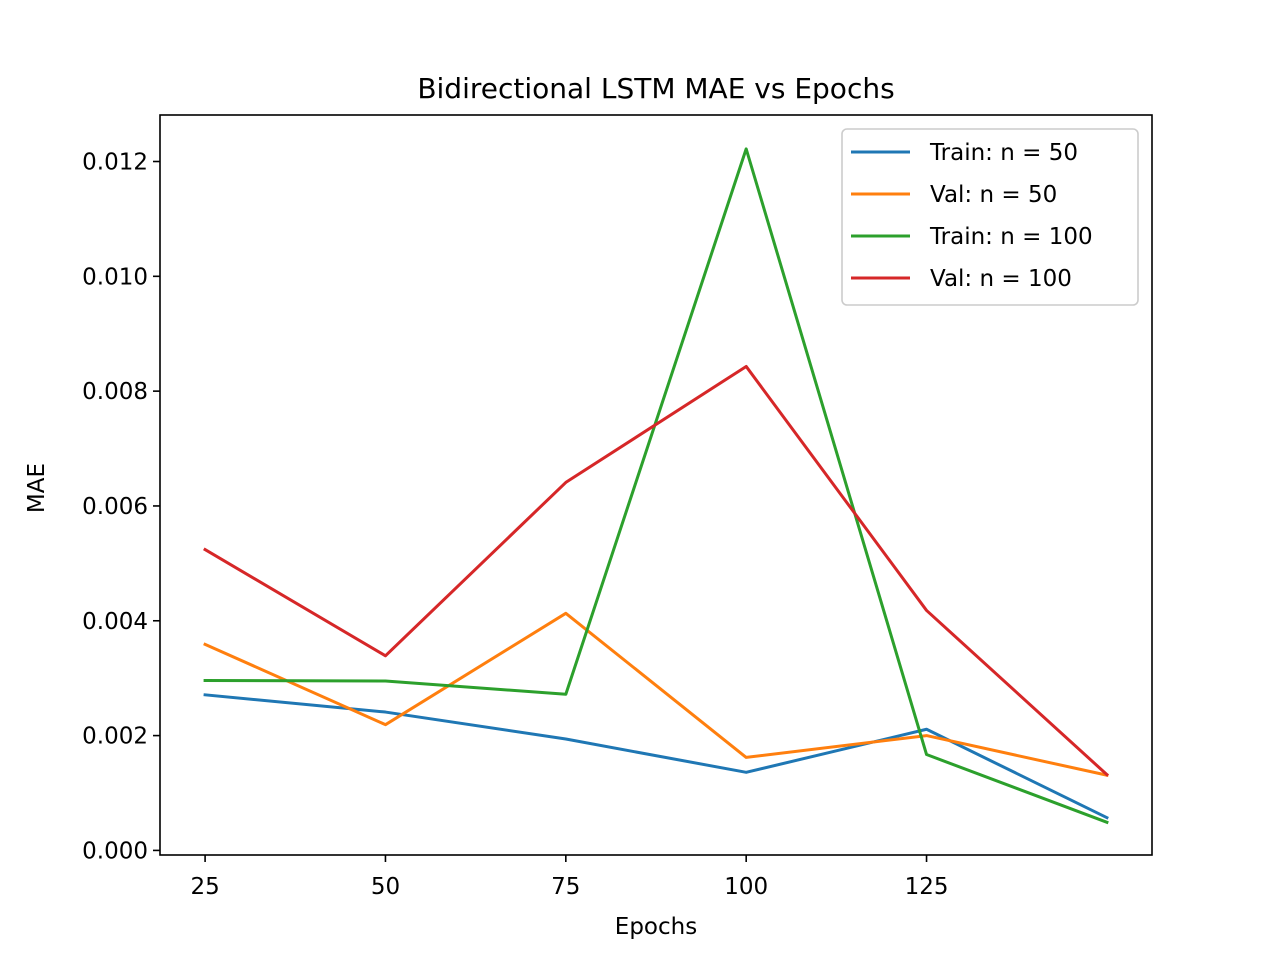 The image size is (1280, 960). I want to click on legend-label-1: Train: n = 50, so click(1003, 153).